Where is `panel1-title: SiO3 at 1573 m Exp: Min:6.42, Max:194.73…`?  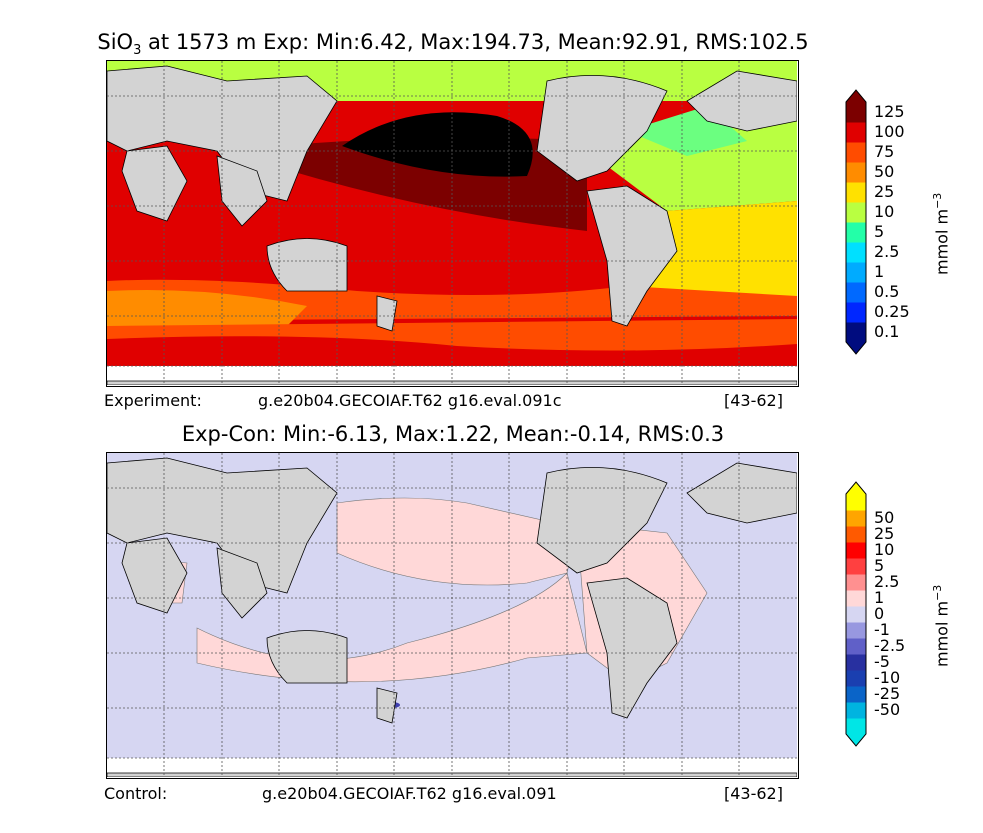 panel1-title: SiO3 at 1573 m Exp: Min:6.42, Max:194.73… is located at coordinates (453, 44).